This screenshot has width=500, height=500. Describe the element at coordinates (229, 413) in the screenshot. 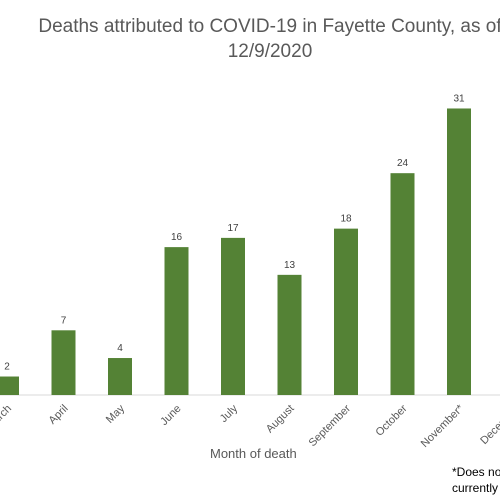

I see `tick-label-july: July` at that location.